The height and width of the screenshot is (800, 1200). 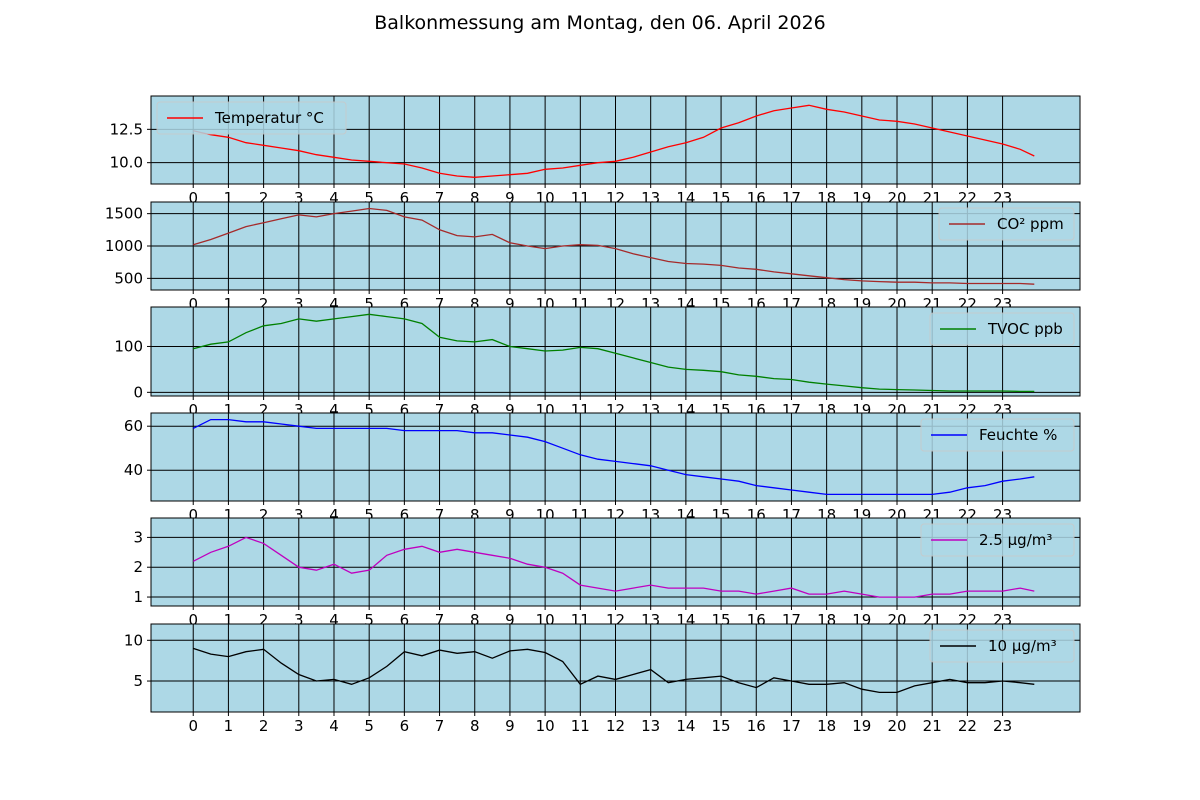 What do you see at coordinates (128, 346) in the screenshot?
I see `y-tick-label: 100` at bounding box center [128, 346].